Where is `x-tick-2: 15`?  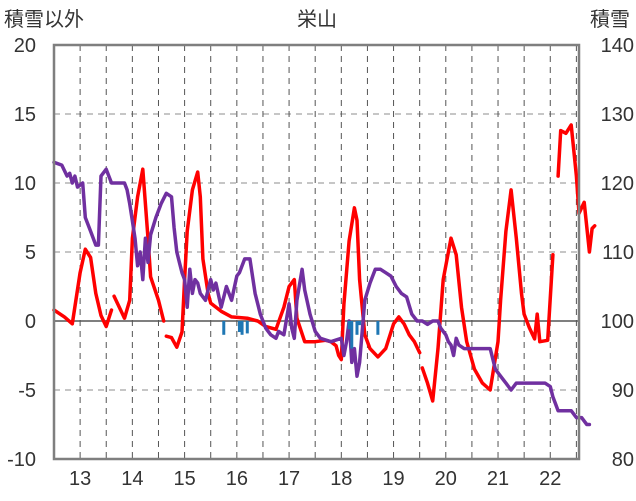
x-tick-2: 15 is located at coordinates (184, 479).